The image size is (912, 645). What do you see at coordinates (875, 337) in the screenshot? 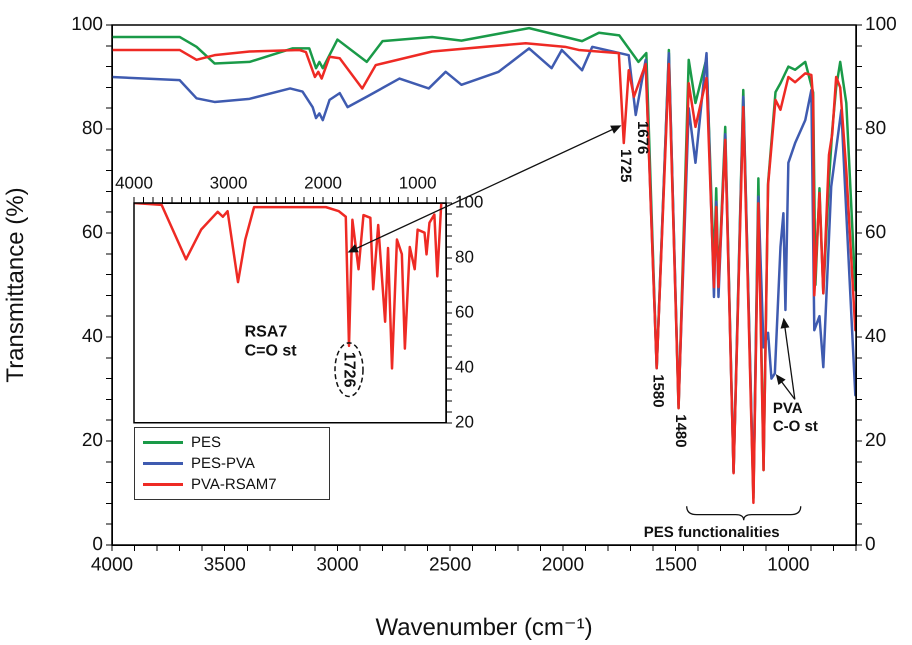
I see `y2-tick-label: 40` at bounding box center [875, 337].